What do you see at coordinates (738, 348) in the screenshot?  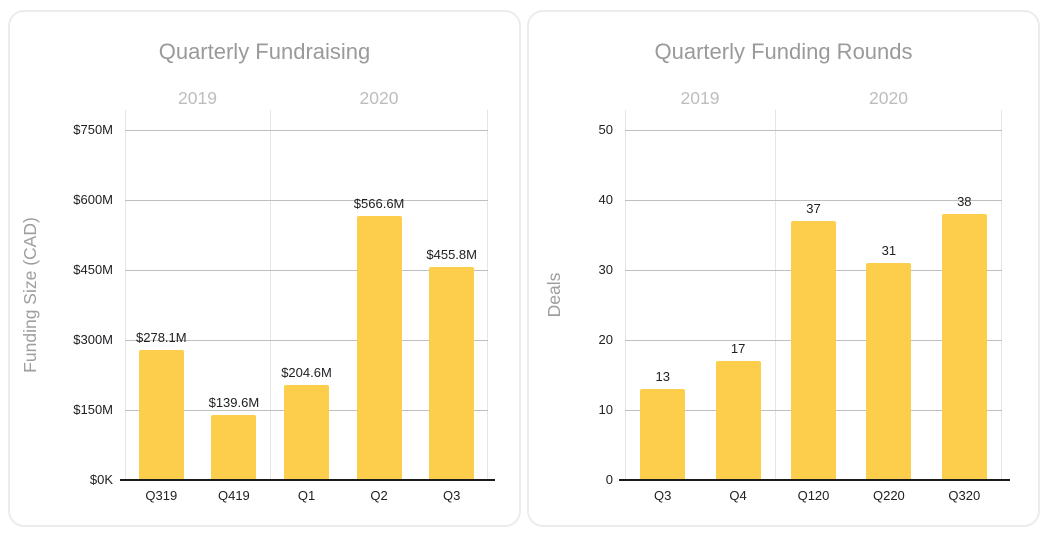 I see `bar-value-label: 17` at bounding box center [738, 348].